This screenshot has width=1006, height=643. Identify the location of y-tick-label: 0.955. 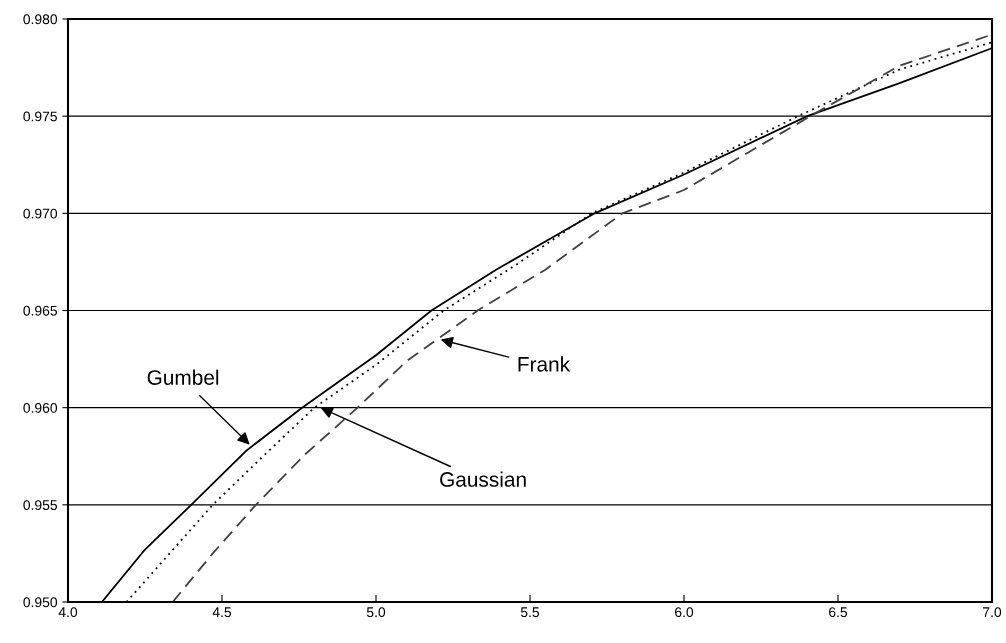
(40, 505).